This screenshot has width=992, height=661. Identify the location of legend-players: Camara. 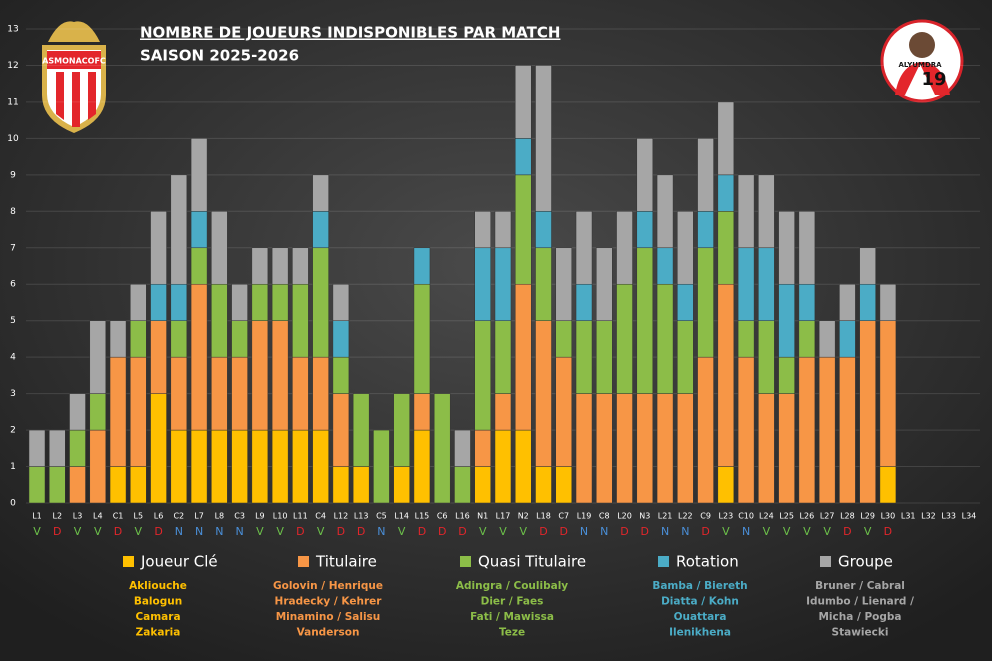
(157, 617).